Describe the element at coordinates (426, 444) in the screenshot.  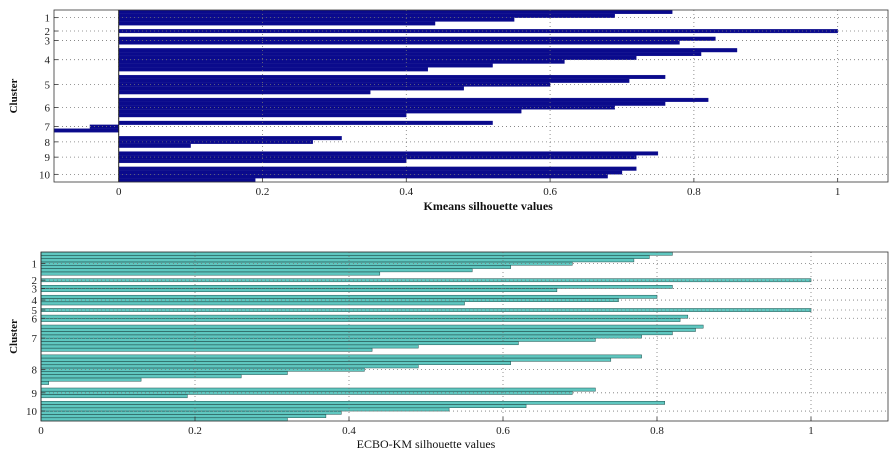
I see `x-axis-title: ECBO-KM silhouette values` at that location.